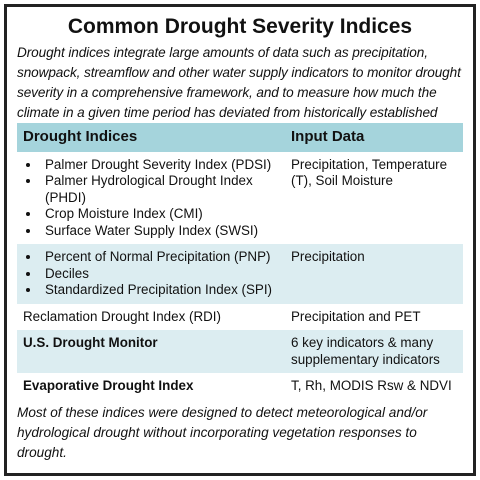  Describe the element at coordinates (166, 189) in the screenshot. I see `index-item: Palmer Hydrological Drought Index (PHDI)` at that location.